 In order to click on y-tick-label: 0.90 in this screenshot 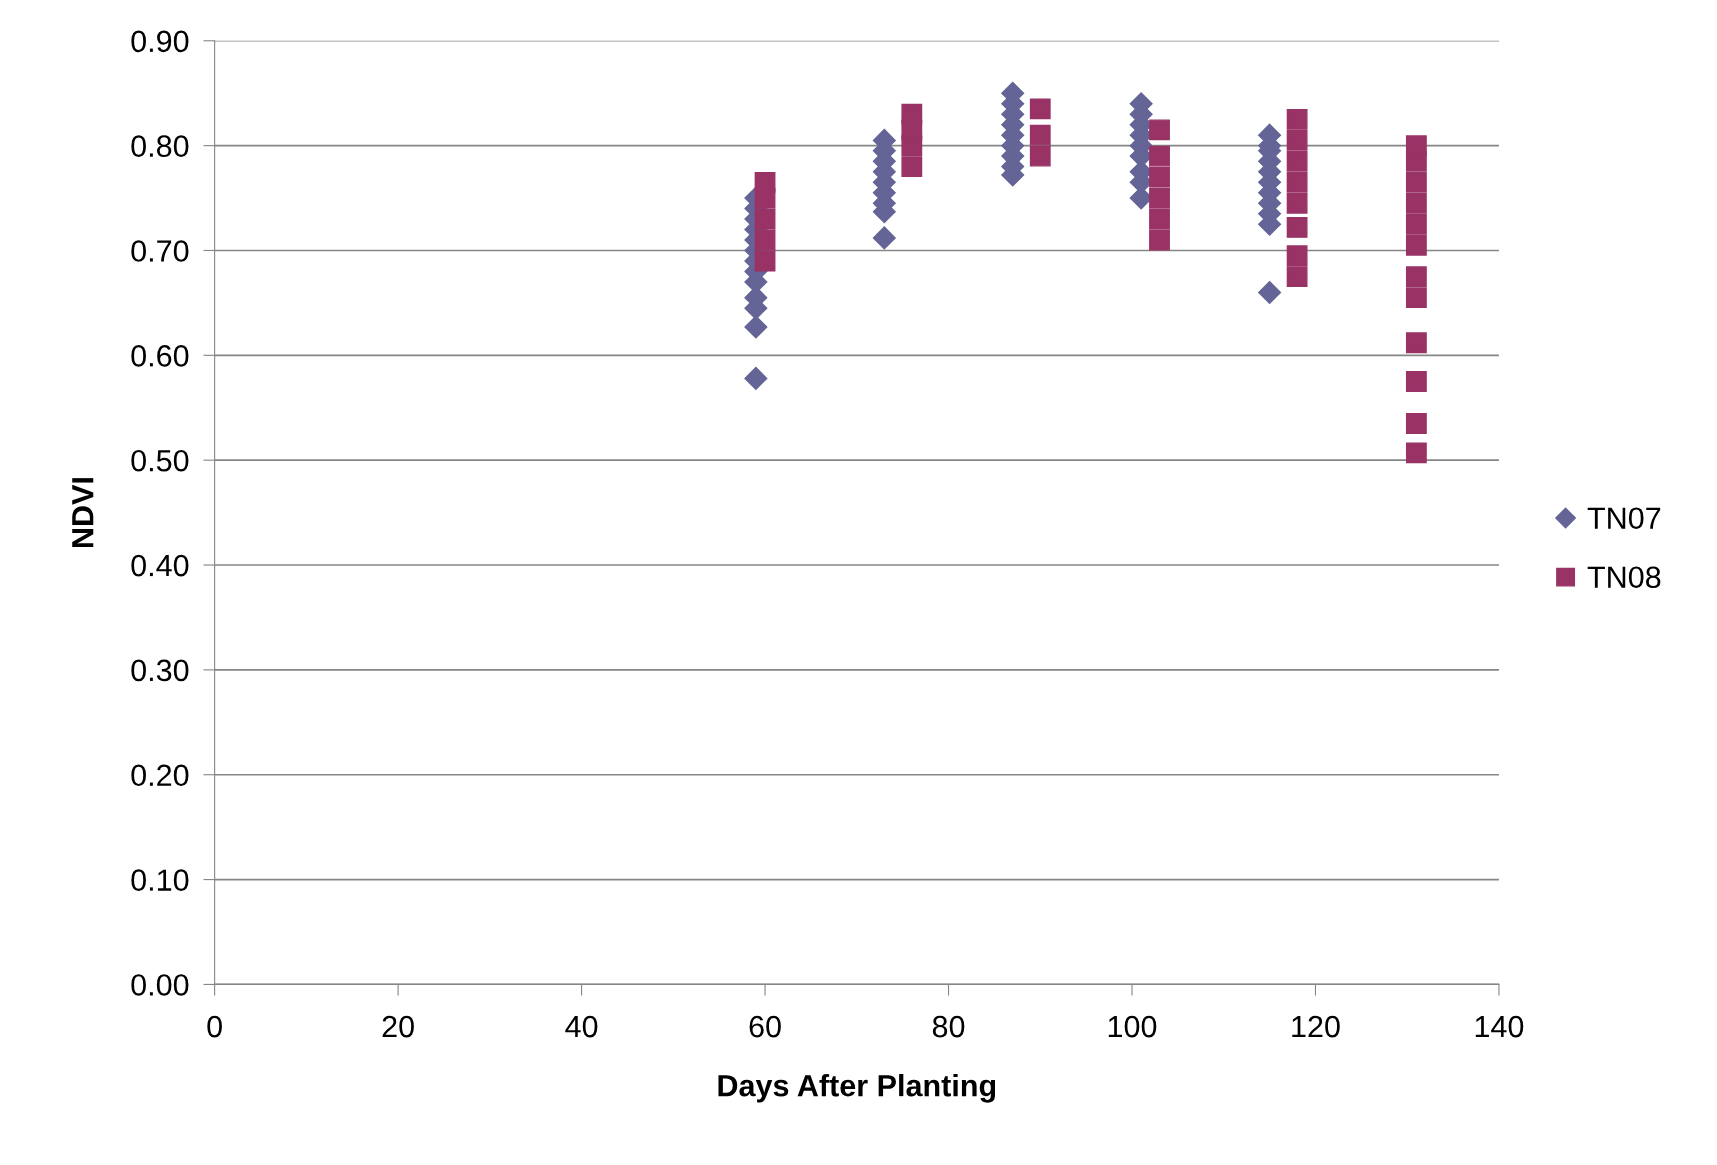, I will do `click(160, 41)`.